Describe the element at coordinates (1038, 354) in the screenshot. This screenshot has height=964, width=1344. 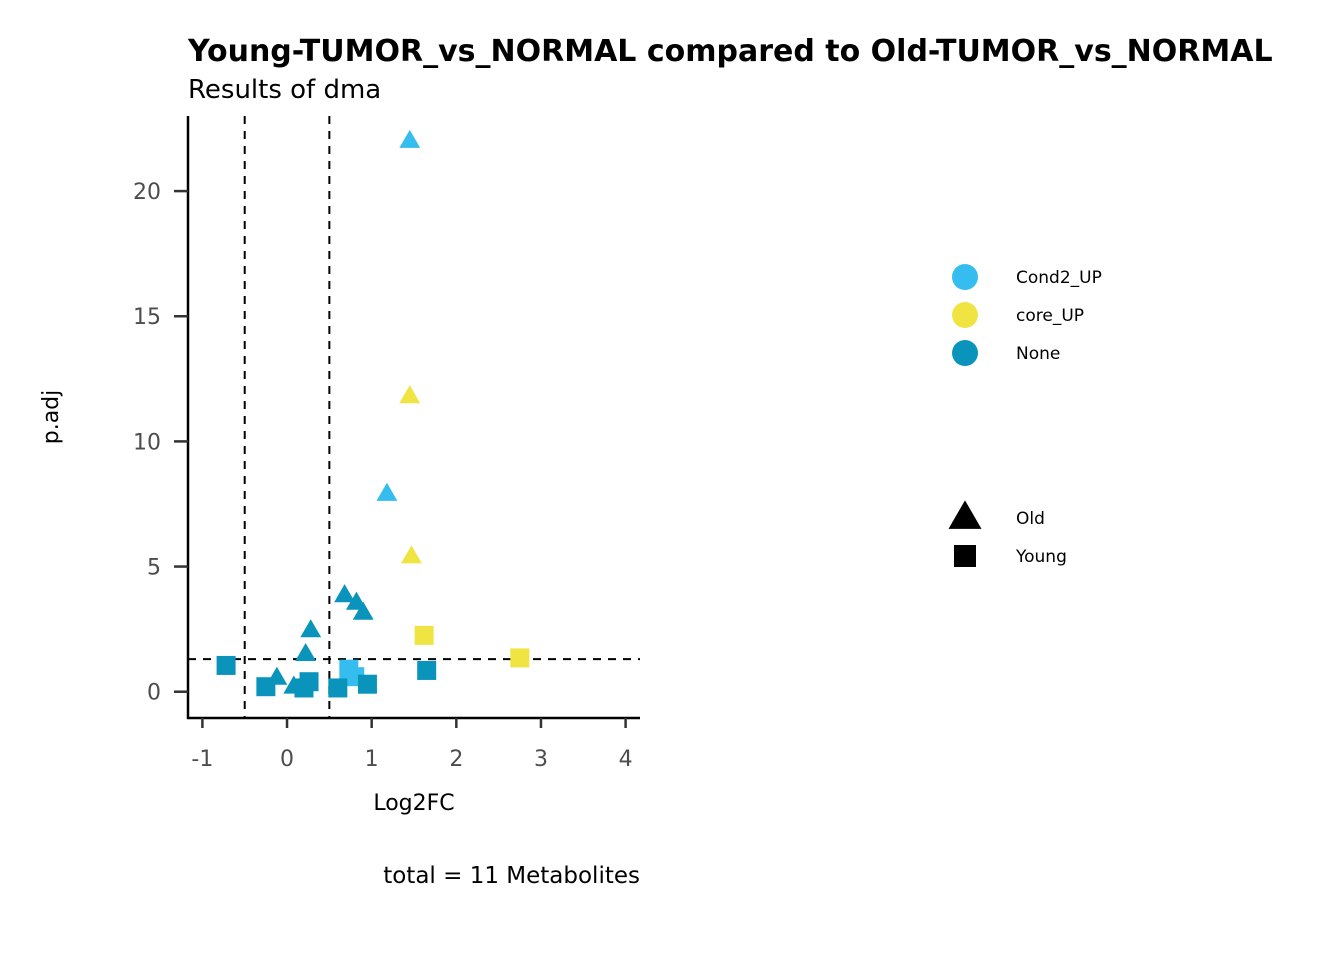
I see `legend-color-label: None` at that location.